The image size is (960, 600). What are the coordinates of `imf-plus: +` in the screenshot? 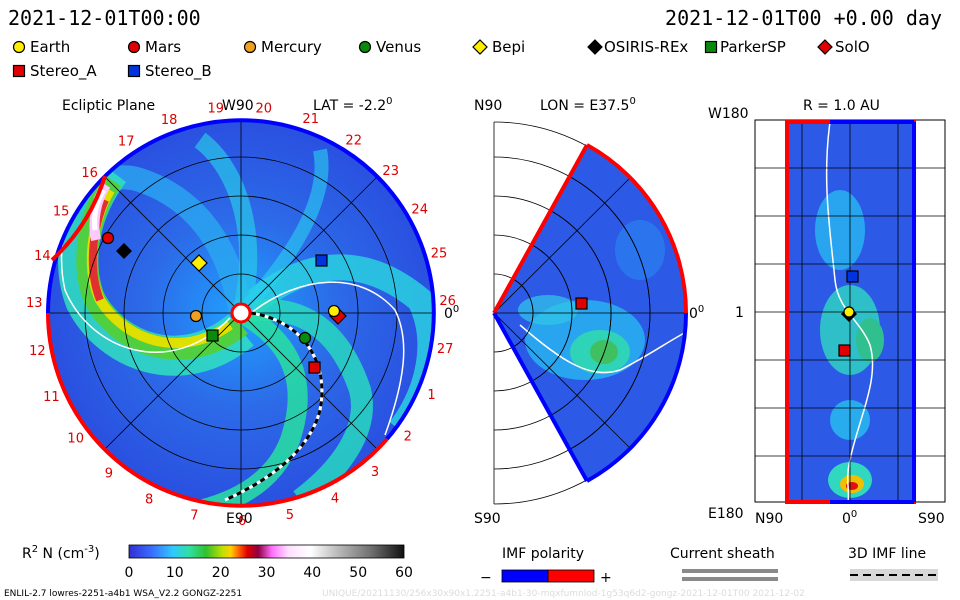 It's located at (606, 578).